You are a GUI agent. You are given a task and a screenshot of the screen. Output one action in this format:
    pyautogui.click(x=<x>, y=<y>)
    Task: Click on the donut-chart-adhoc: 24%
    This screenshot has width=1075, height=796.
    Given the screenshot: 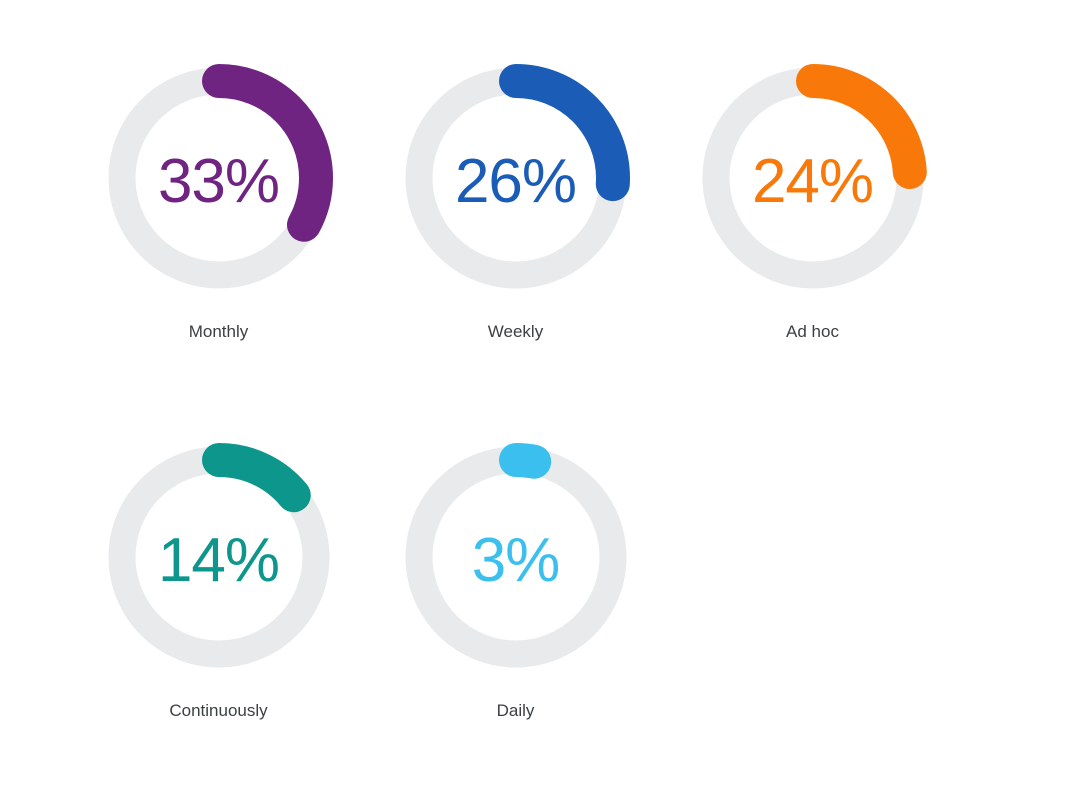 What is the action you would take?
    pyautogui.click(x=813, y=178)
    